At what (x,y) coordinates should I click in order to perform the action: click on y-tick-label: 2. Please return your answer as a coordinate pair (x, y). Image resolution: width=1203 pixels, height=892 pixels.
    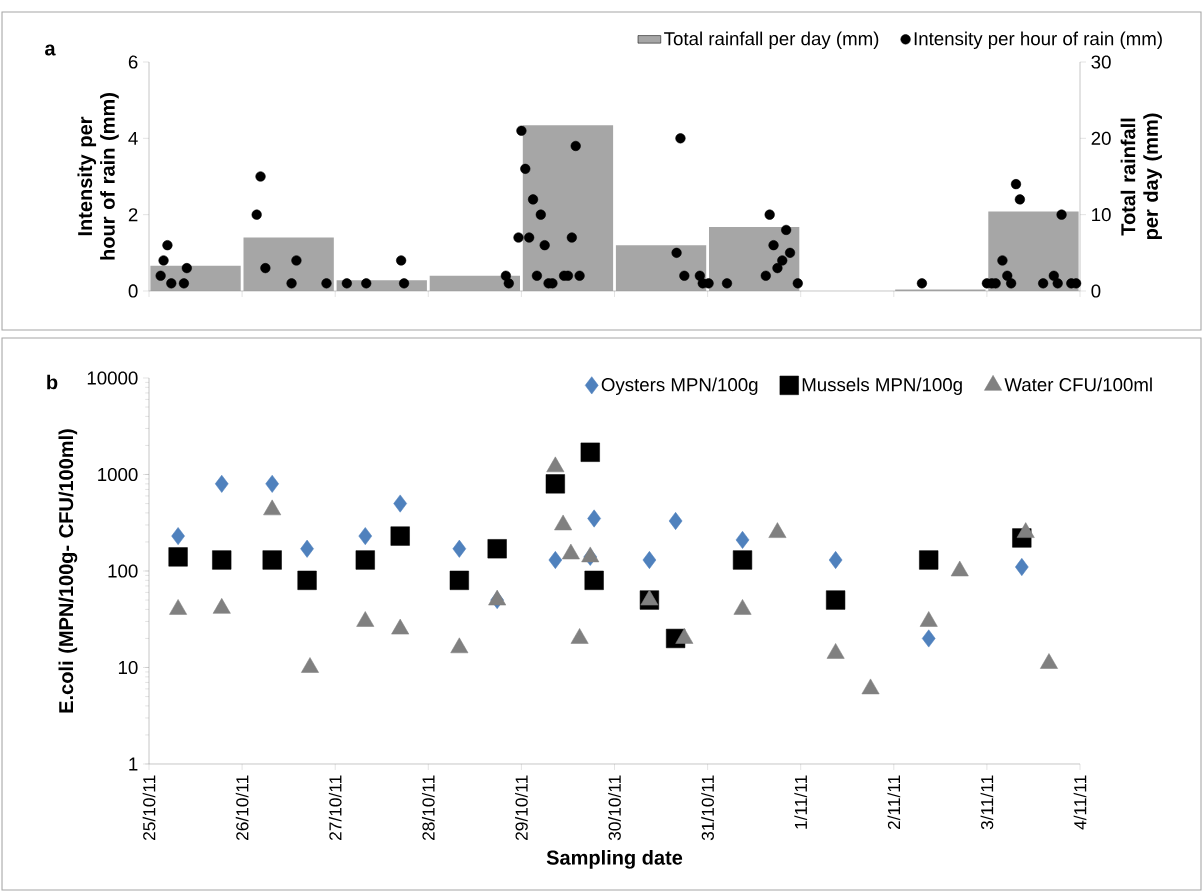
    Looking at the image, I should click on (133, 215).